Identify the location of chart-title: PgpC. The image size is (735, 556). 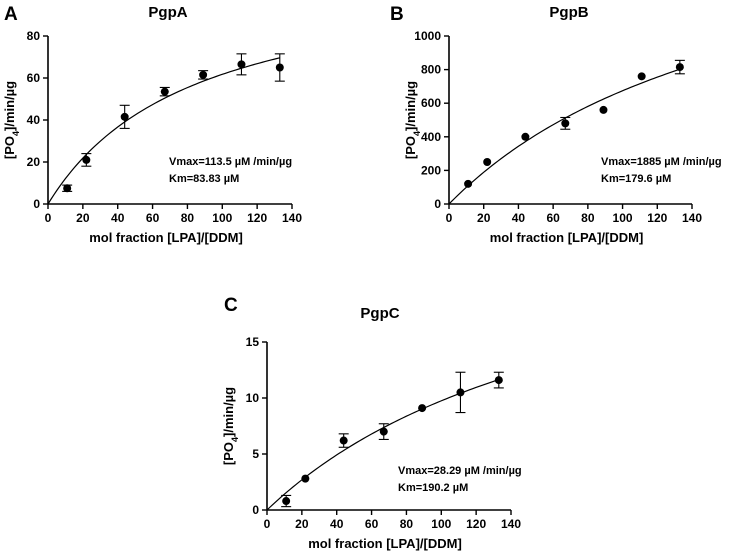
(379, 313).